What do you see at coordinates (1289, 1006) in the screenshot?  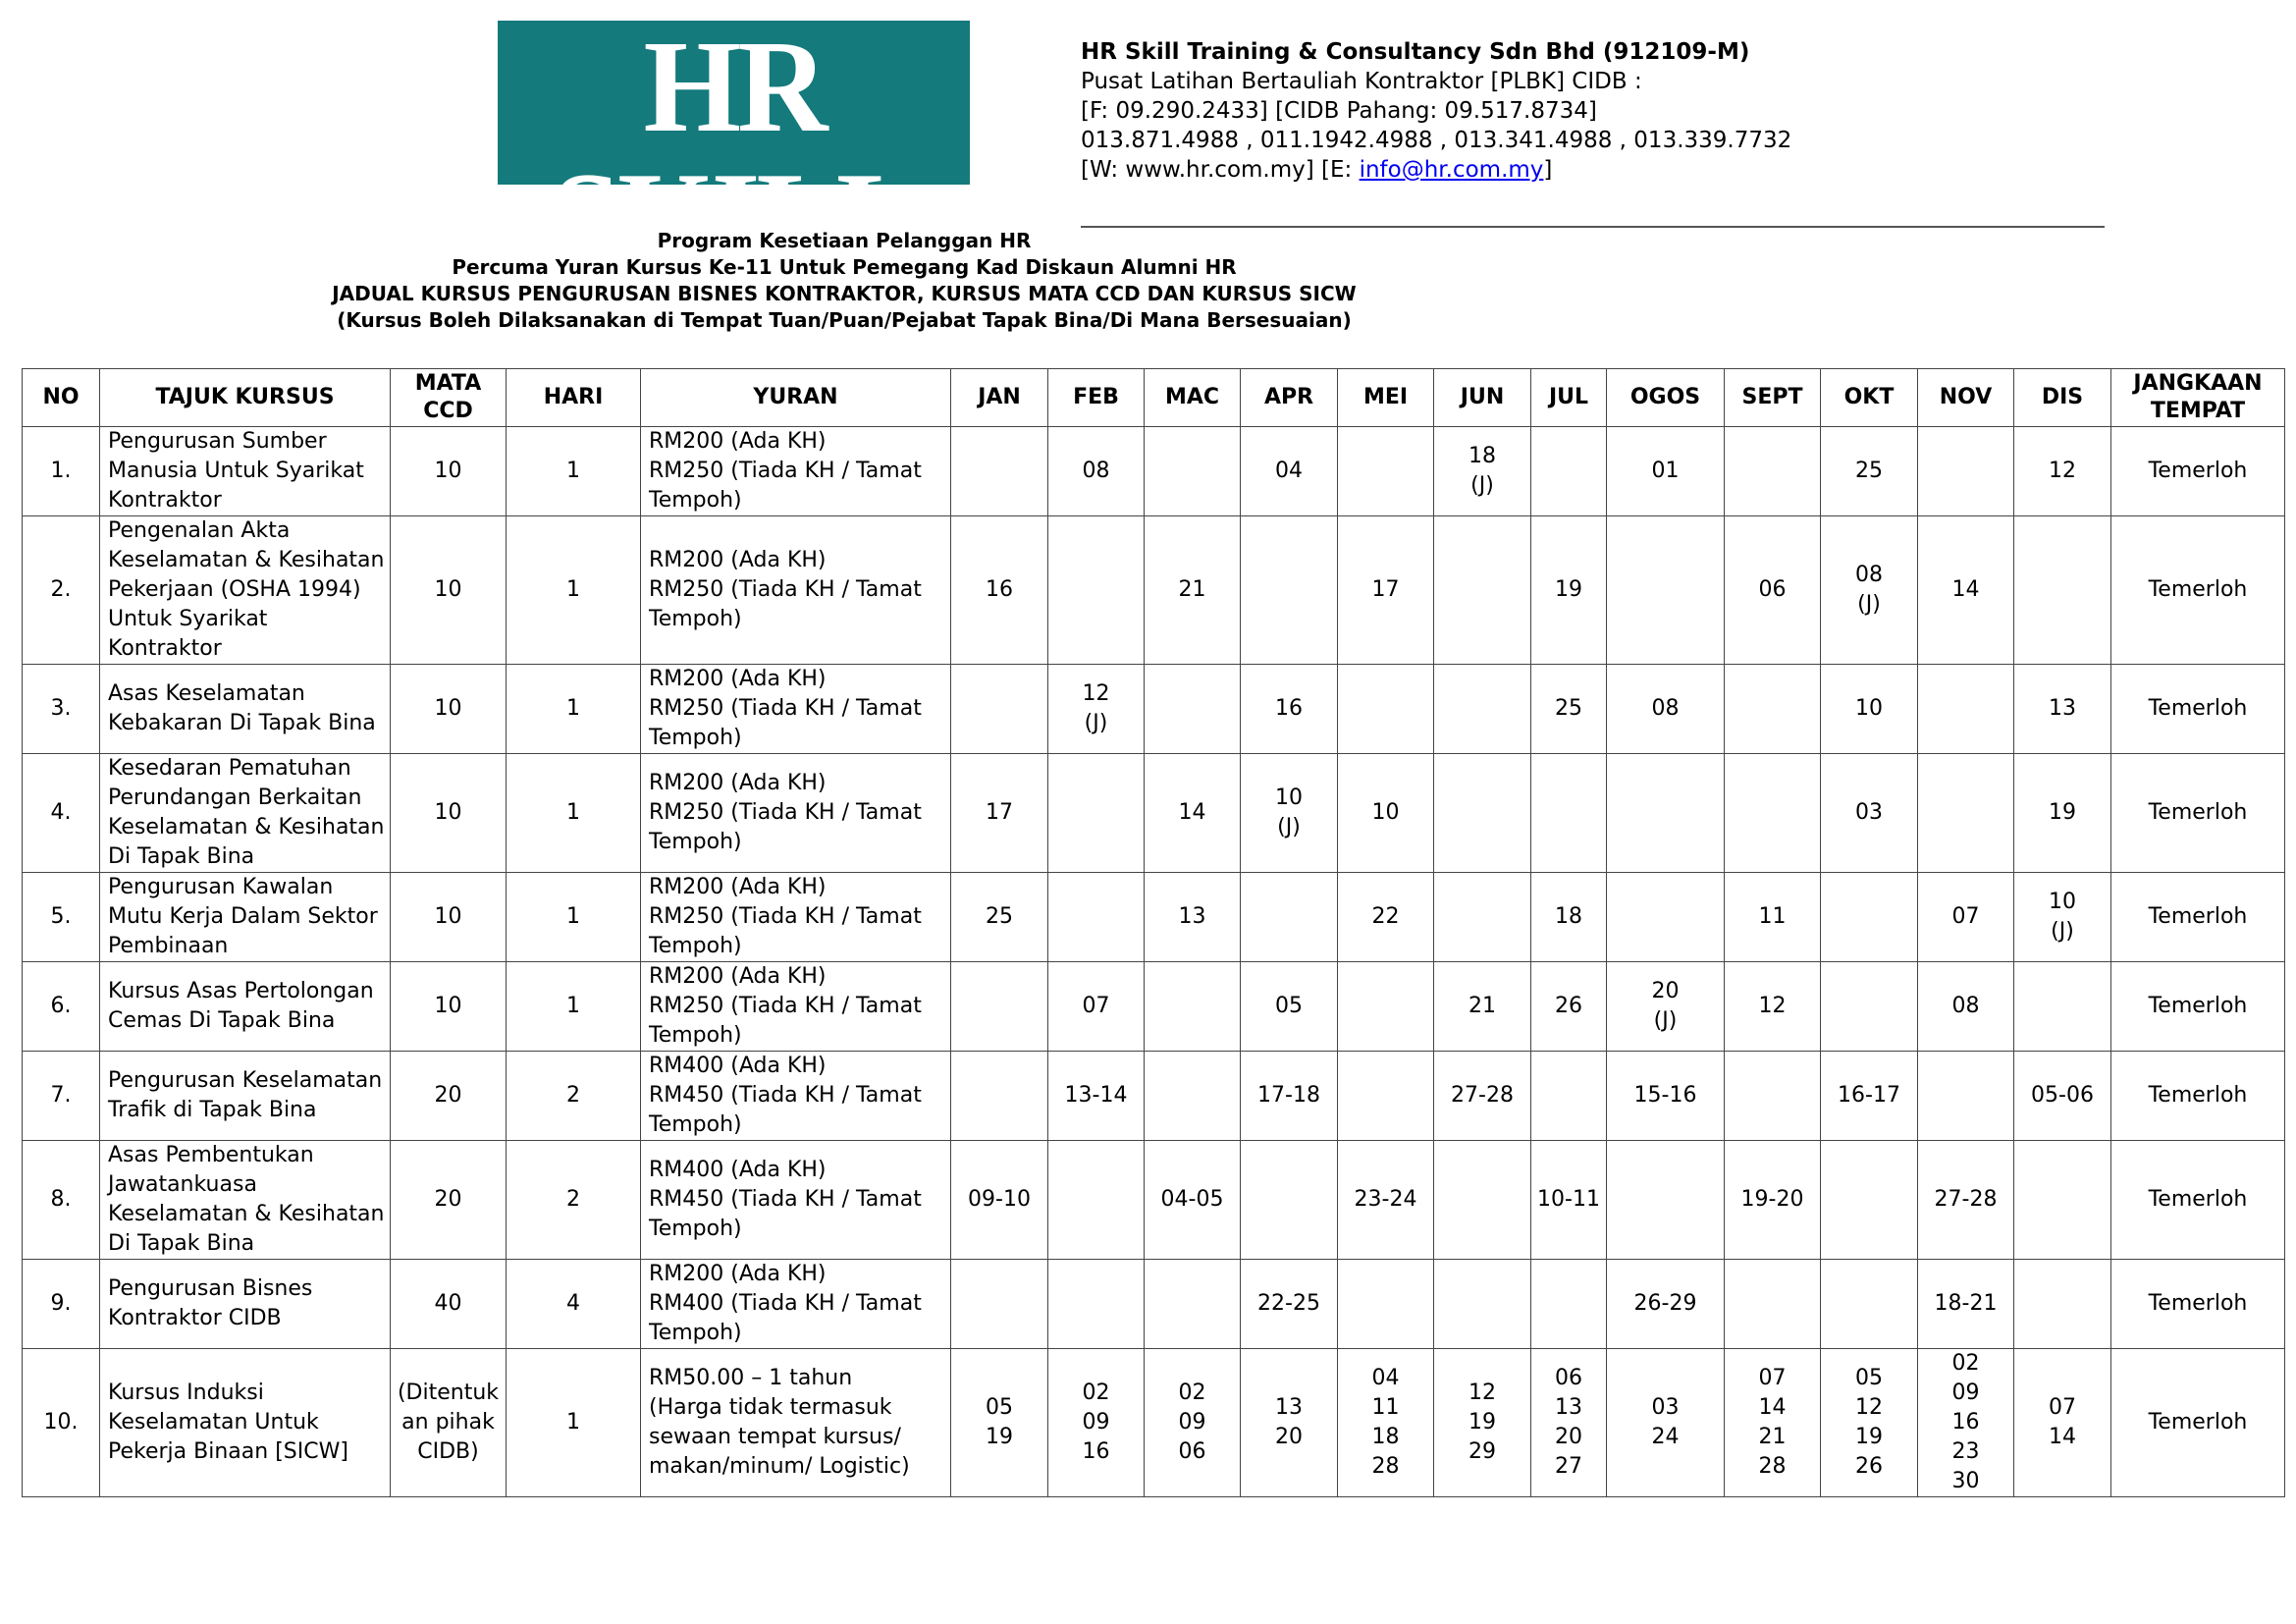 I see `table-cell: 05` at bounding box center [1289, 1006].